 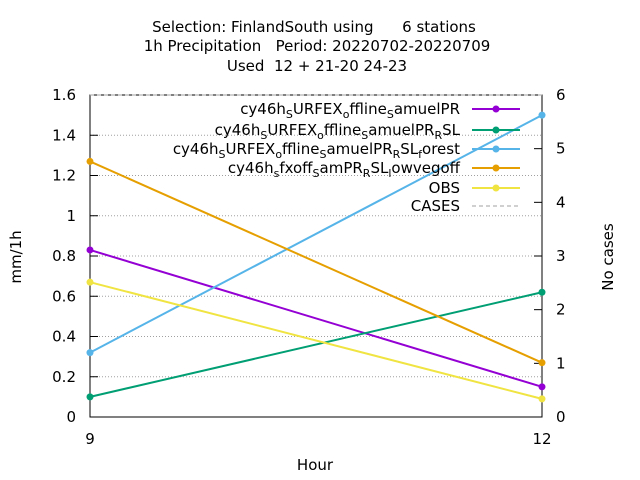 I want to click on y-tick-label: 0.8, so click(x=64, y=256).